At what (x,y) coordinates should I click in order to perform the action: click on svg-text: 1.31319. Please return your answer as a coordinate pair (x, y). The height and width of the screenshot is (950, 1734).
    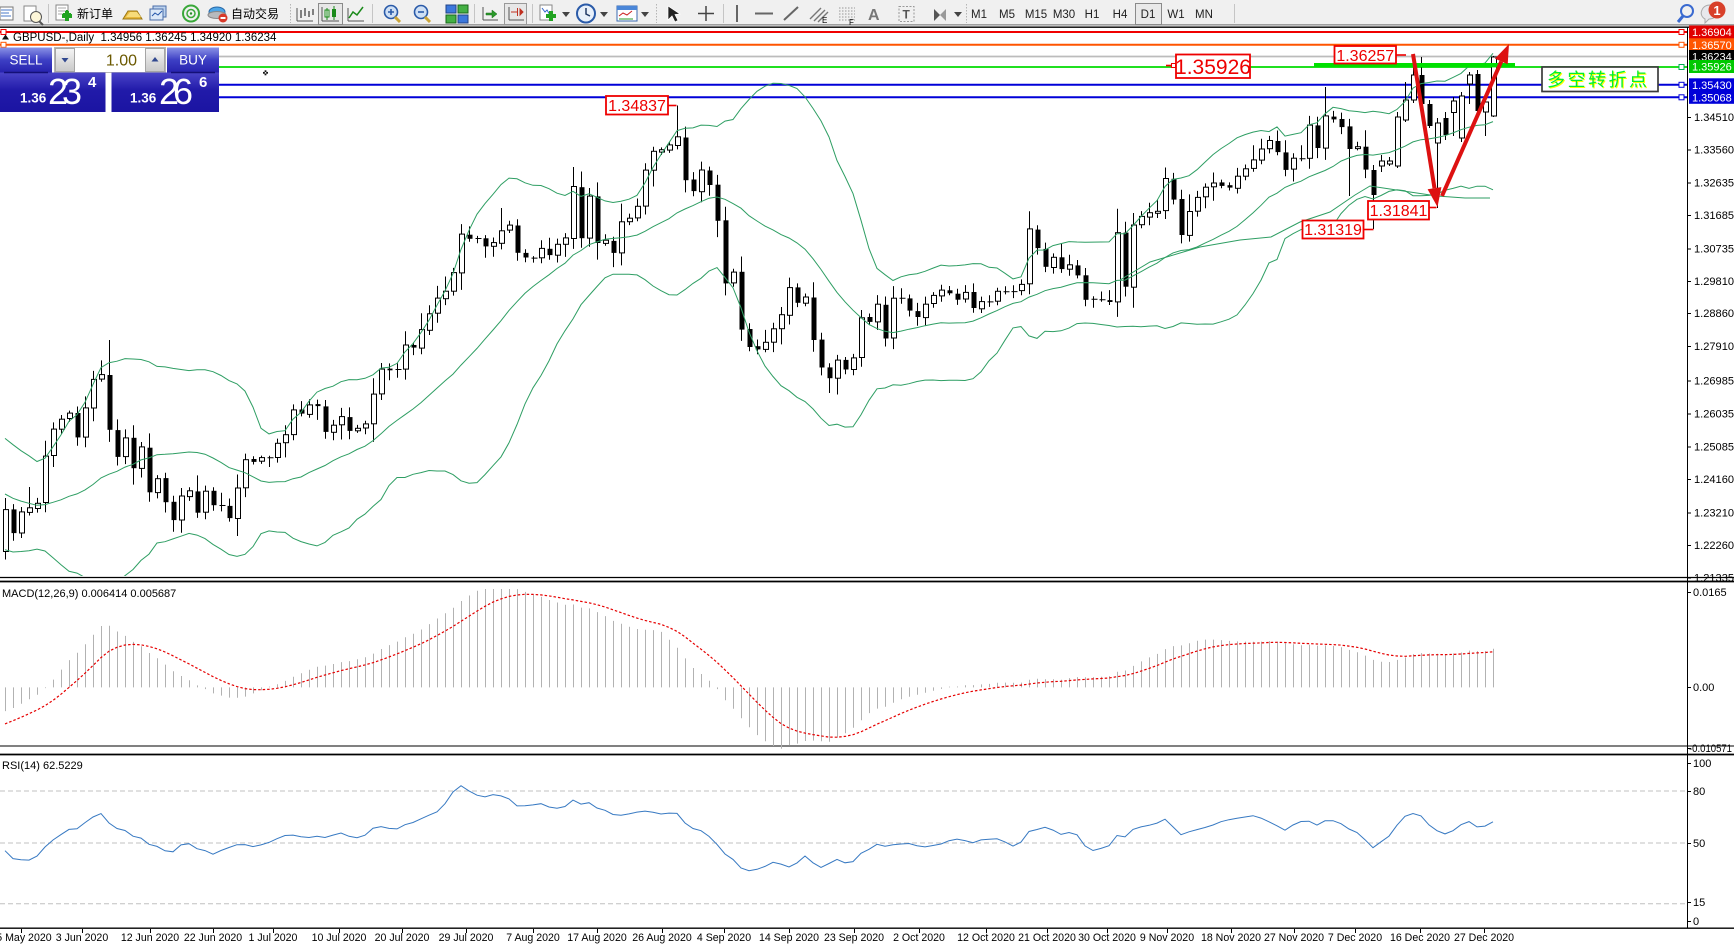
    Looking at the image, I should click on (1333, 230).